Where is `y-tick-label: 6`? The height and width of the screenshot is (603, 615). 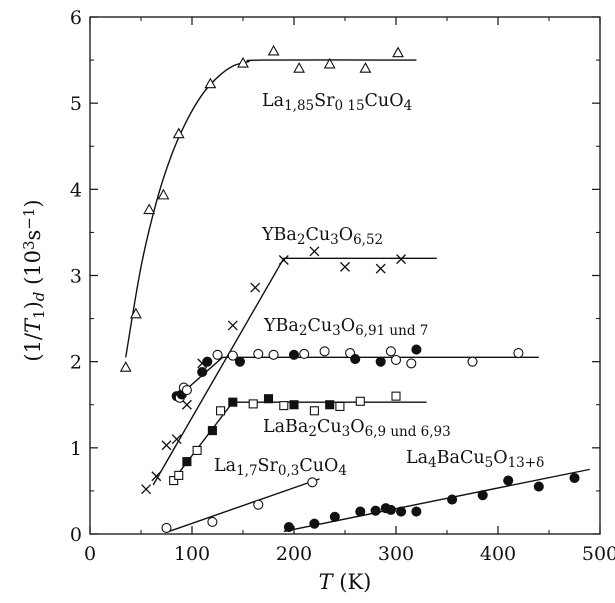 y-tick-label: 6 is located at coordinates (76, 18).